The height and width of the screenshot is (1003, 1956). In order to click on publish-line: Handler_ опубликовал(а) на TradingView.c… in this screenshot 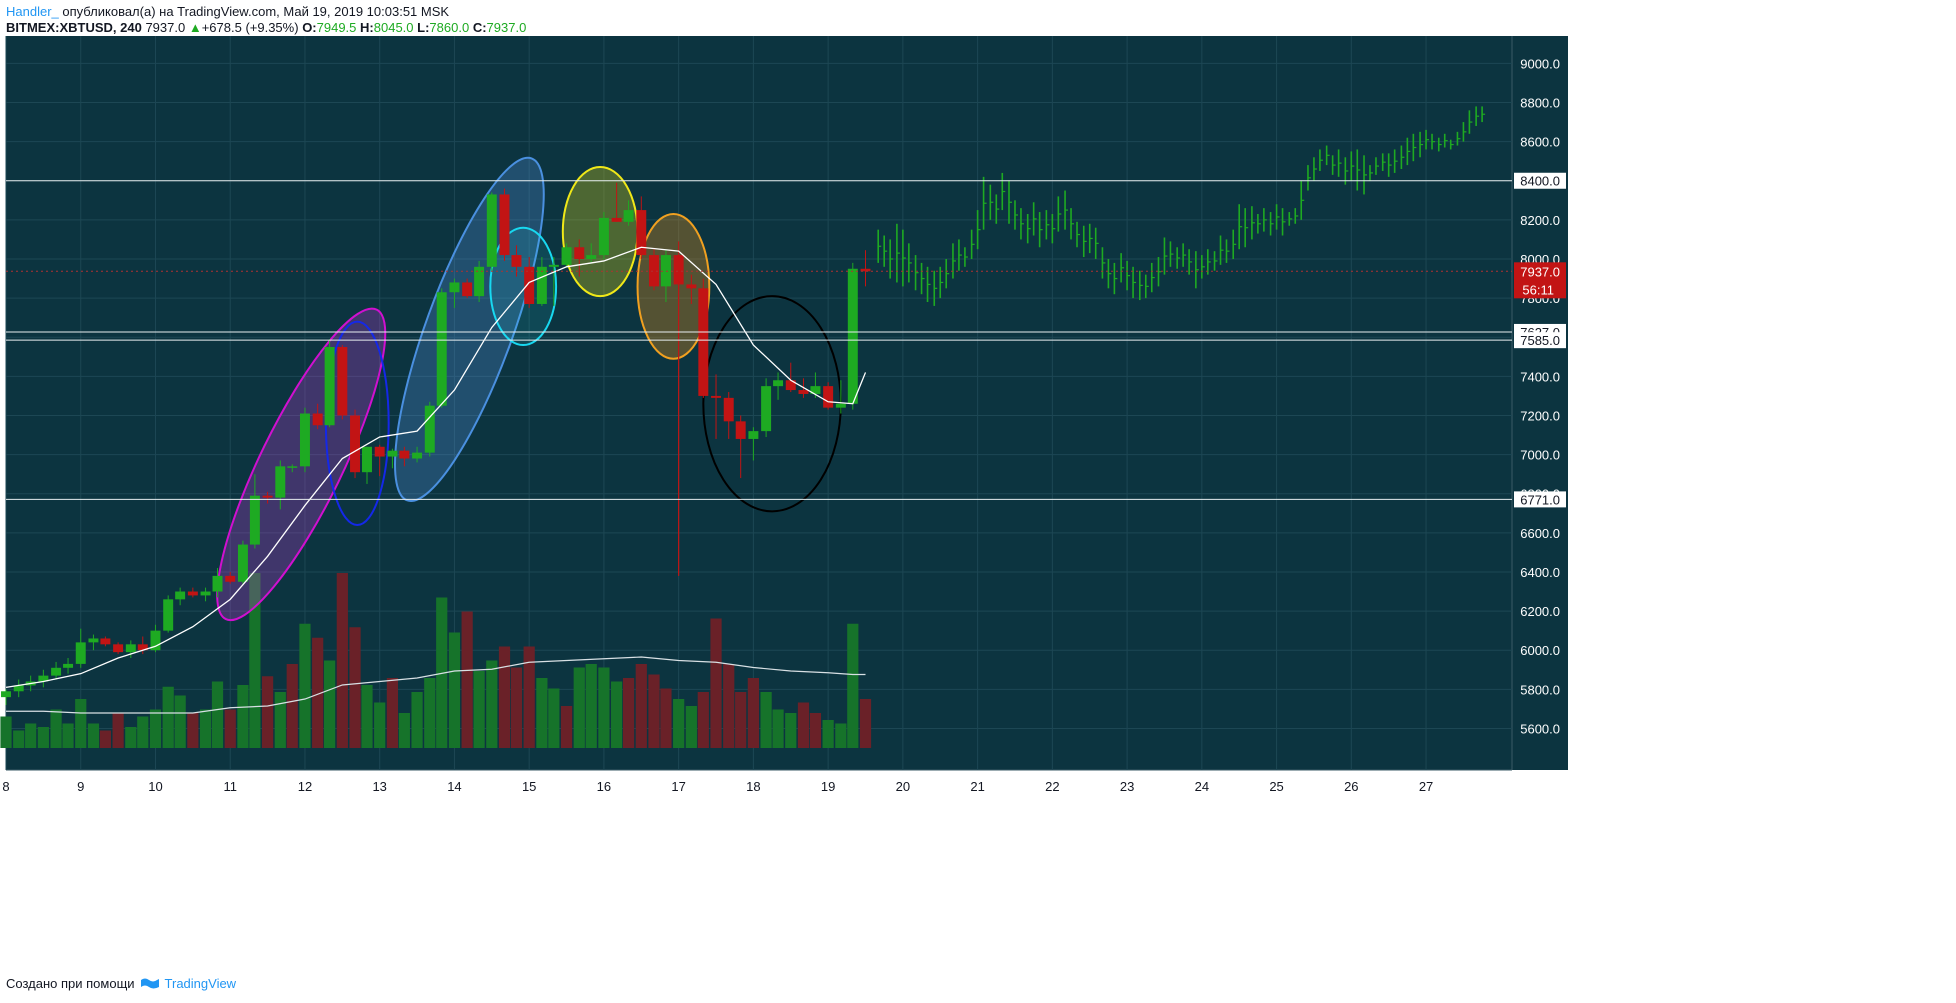, I will do `click(266, 12)`.